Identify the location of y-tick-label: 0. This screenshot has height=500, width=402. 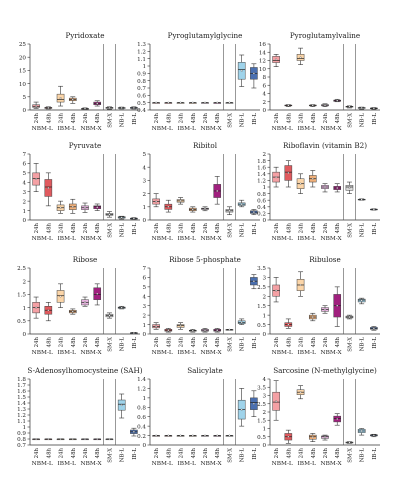
(24, 111).